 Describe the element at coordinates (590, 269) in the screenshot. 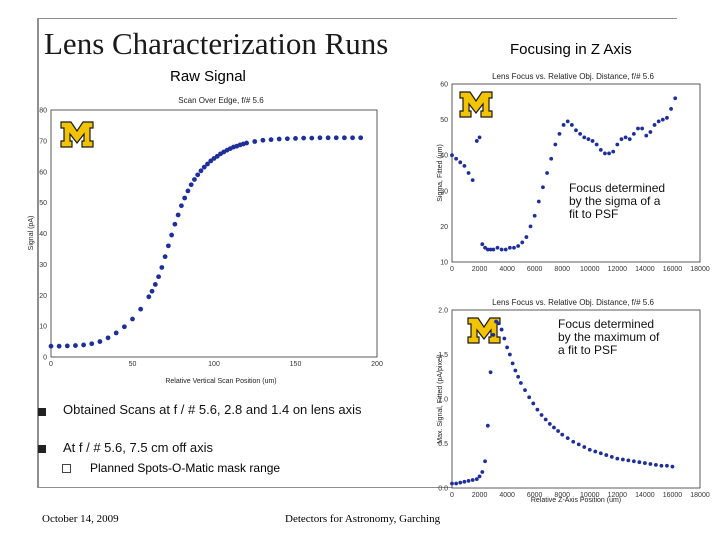

I see `x-tick-label: 10000` at that location.